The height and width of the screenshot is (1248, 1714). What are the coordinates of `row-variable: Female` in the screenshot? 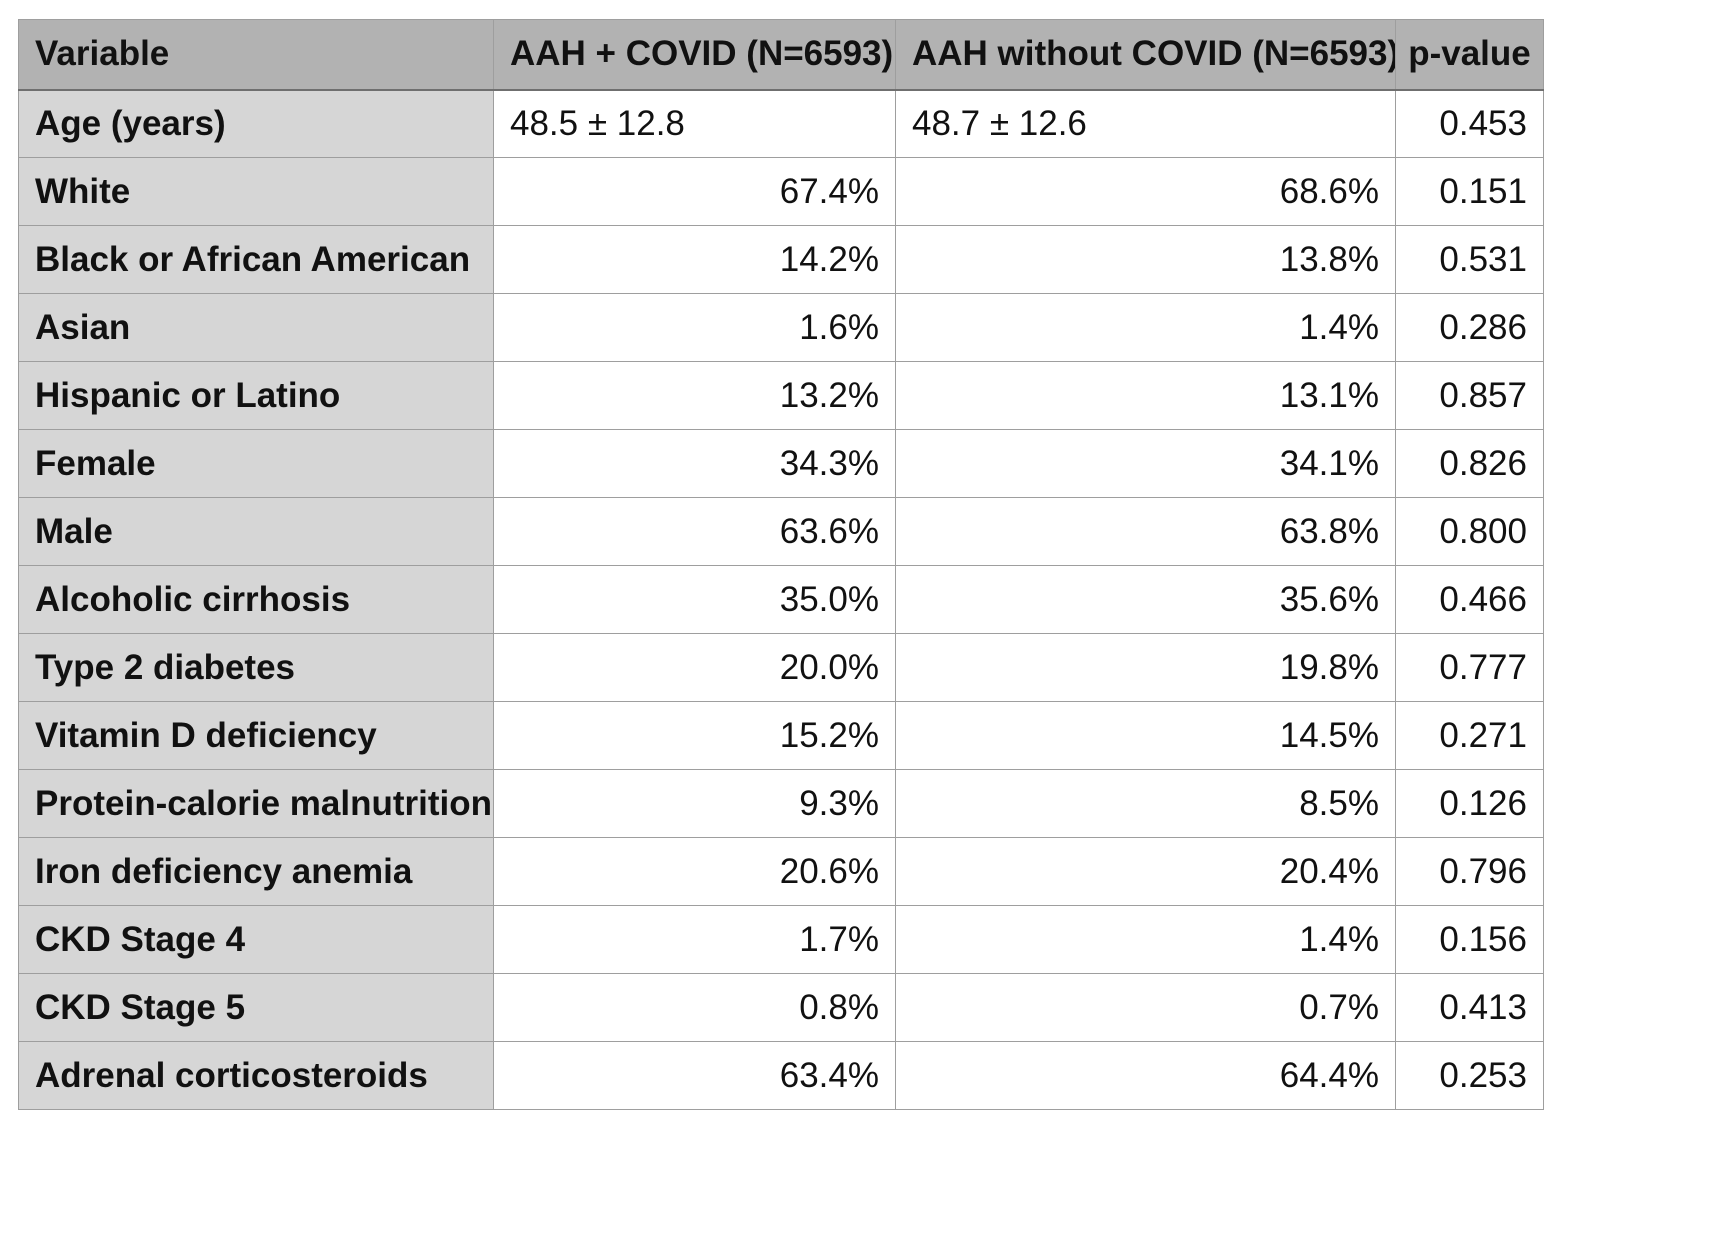 It's located at (256, 463).